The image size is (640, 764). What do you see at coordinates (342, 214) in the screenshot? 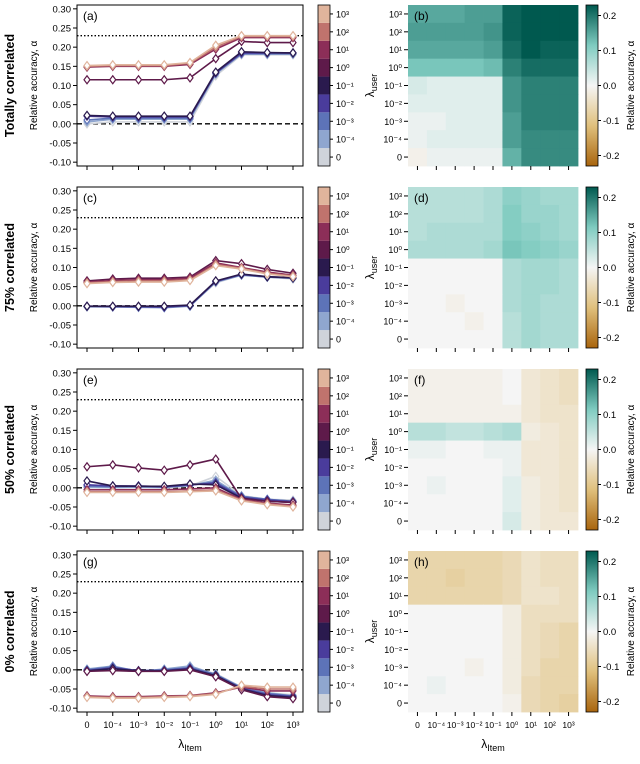
I see `legend-tick-label: 10²` at bounding box center [342, 214].